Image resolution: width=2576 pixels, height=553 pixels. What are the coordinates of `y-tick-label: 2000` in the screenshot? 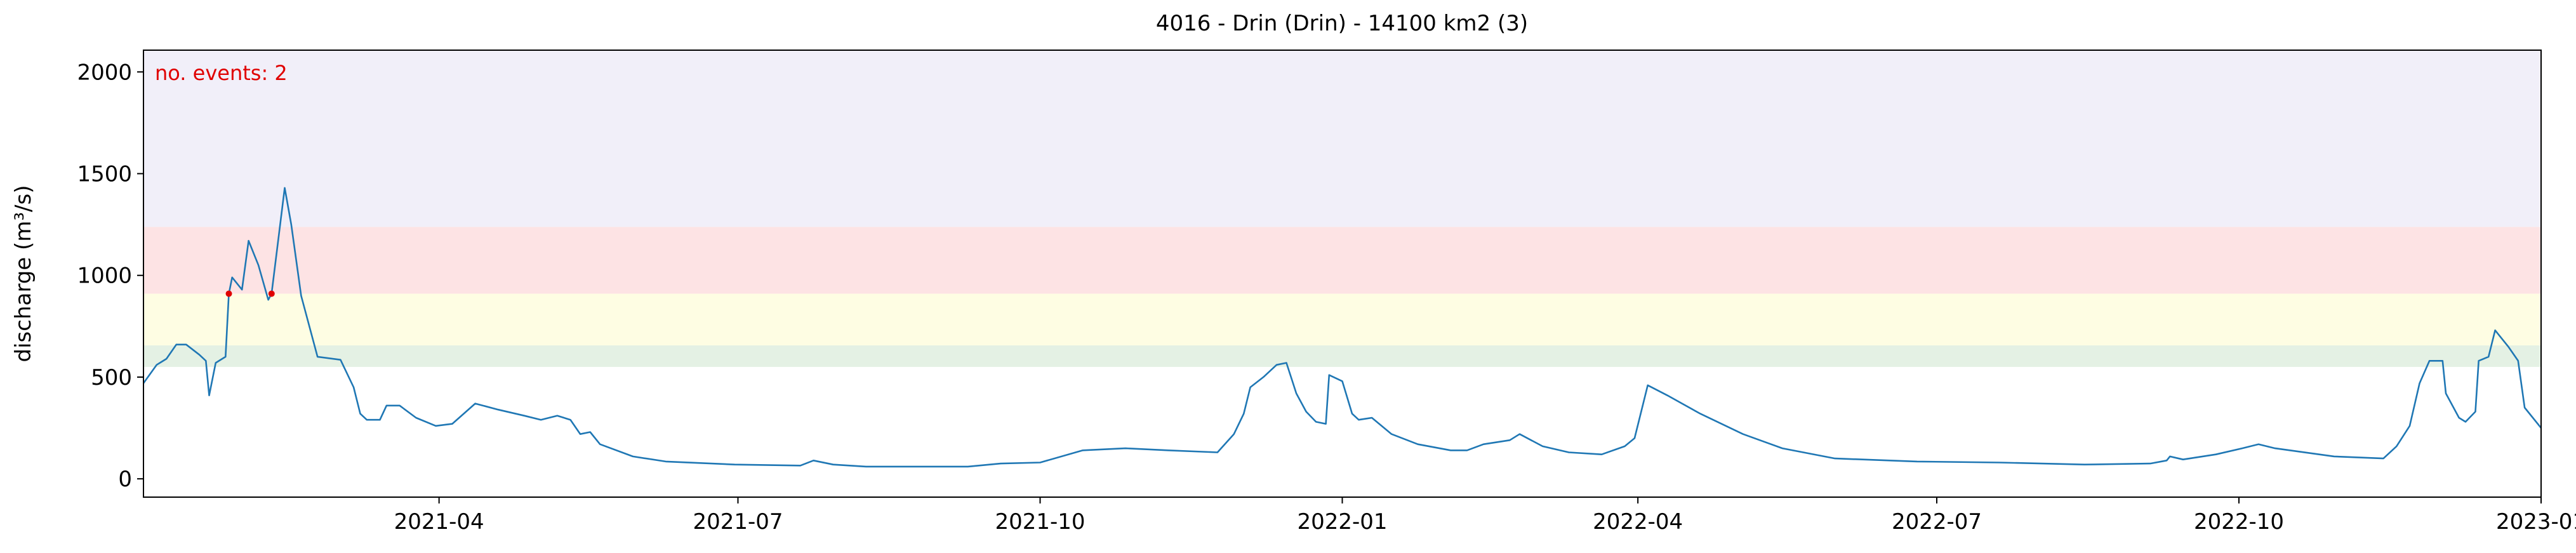 It's located at (104, 72).